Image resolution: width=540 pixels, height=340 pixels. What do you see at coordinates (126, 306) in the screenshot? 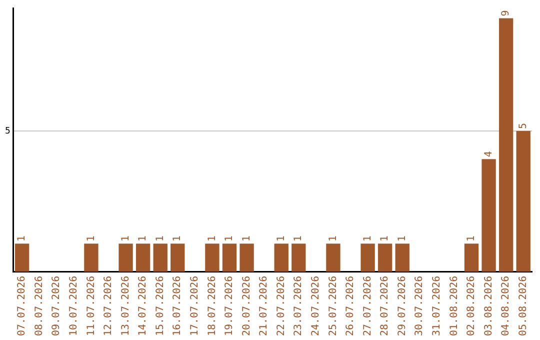
I see `x-tick-label: 13.07.2026` at bounding box center [126, 306].